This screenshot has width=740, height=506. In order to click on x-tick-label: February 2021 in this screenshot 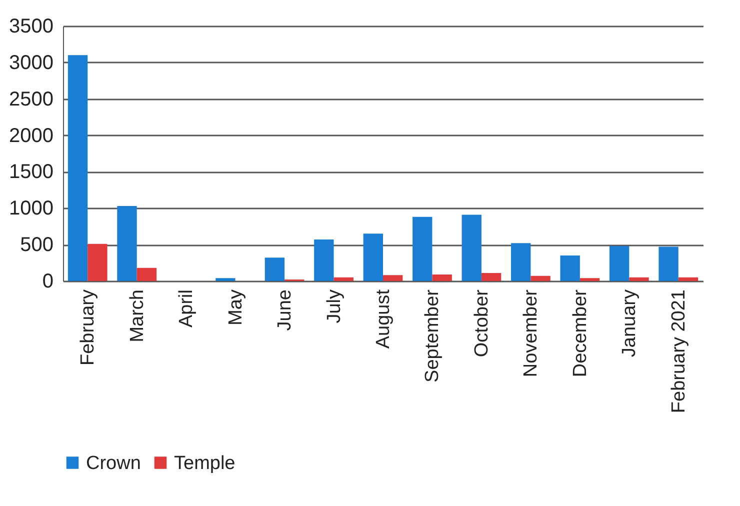, I will do `click(679, 352)`.